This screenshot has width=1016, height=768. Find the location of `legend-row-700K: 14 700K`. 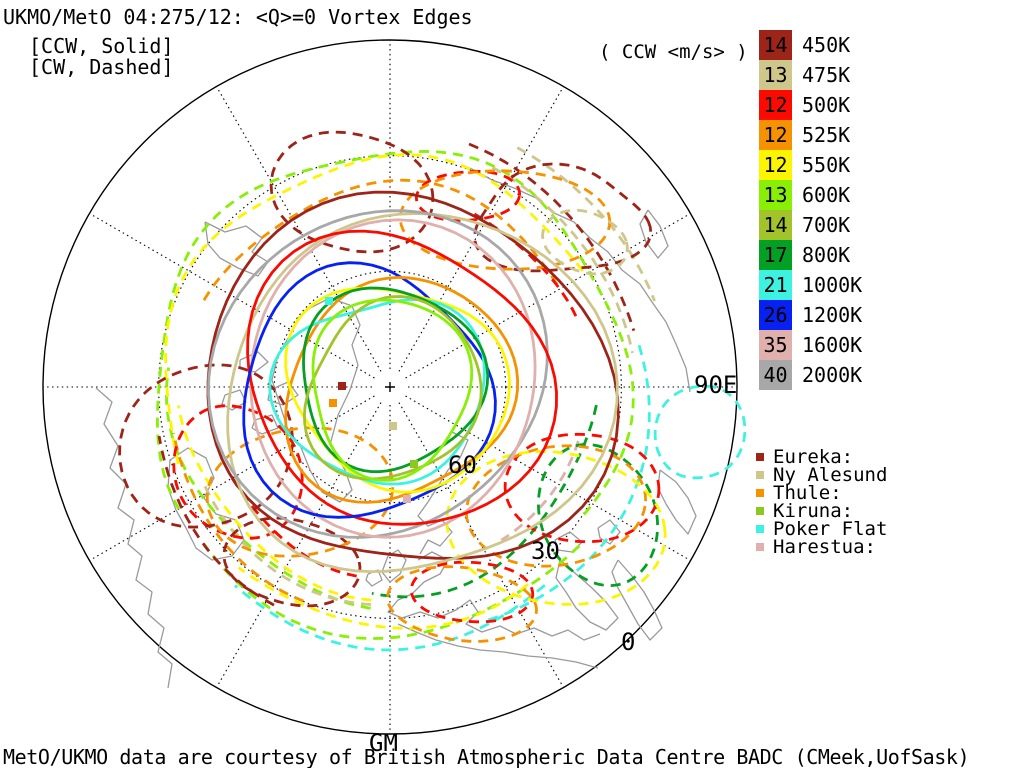

legend-row-700K: 14 700K is located at coordinates (884, 225).